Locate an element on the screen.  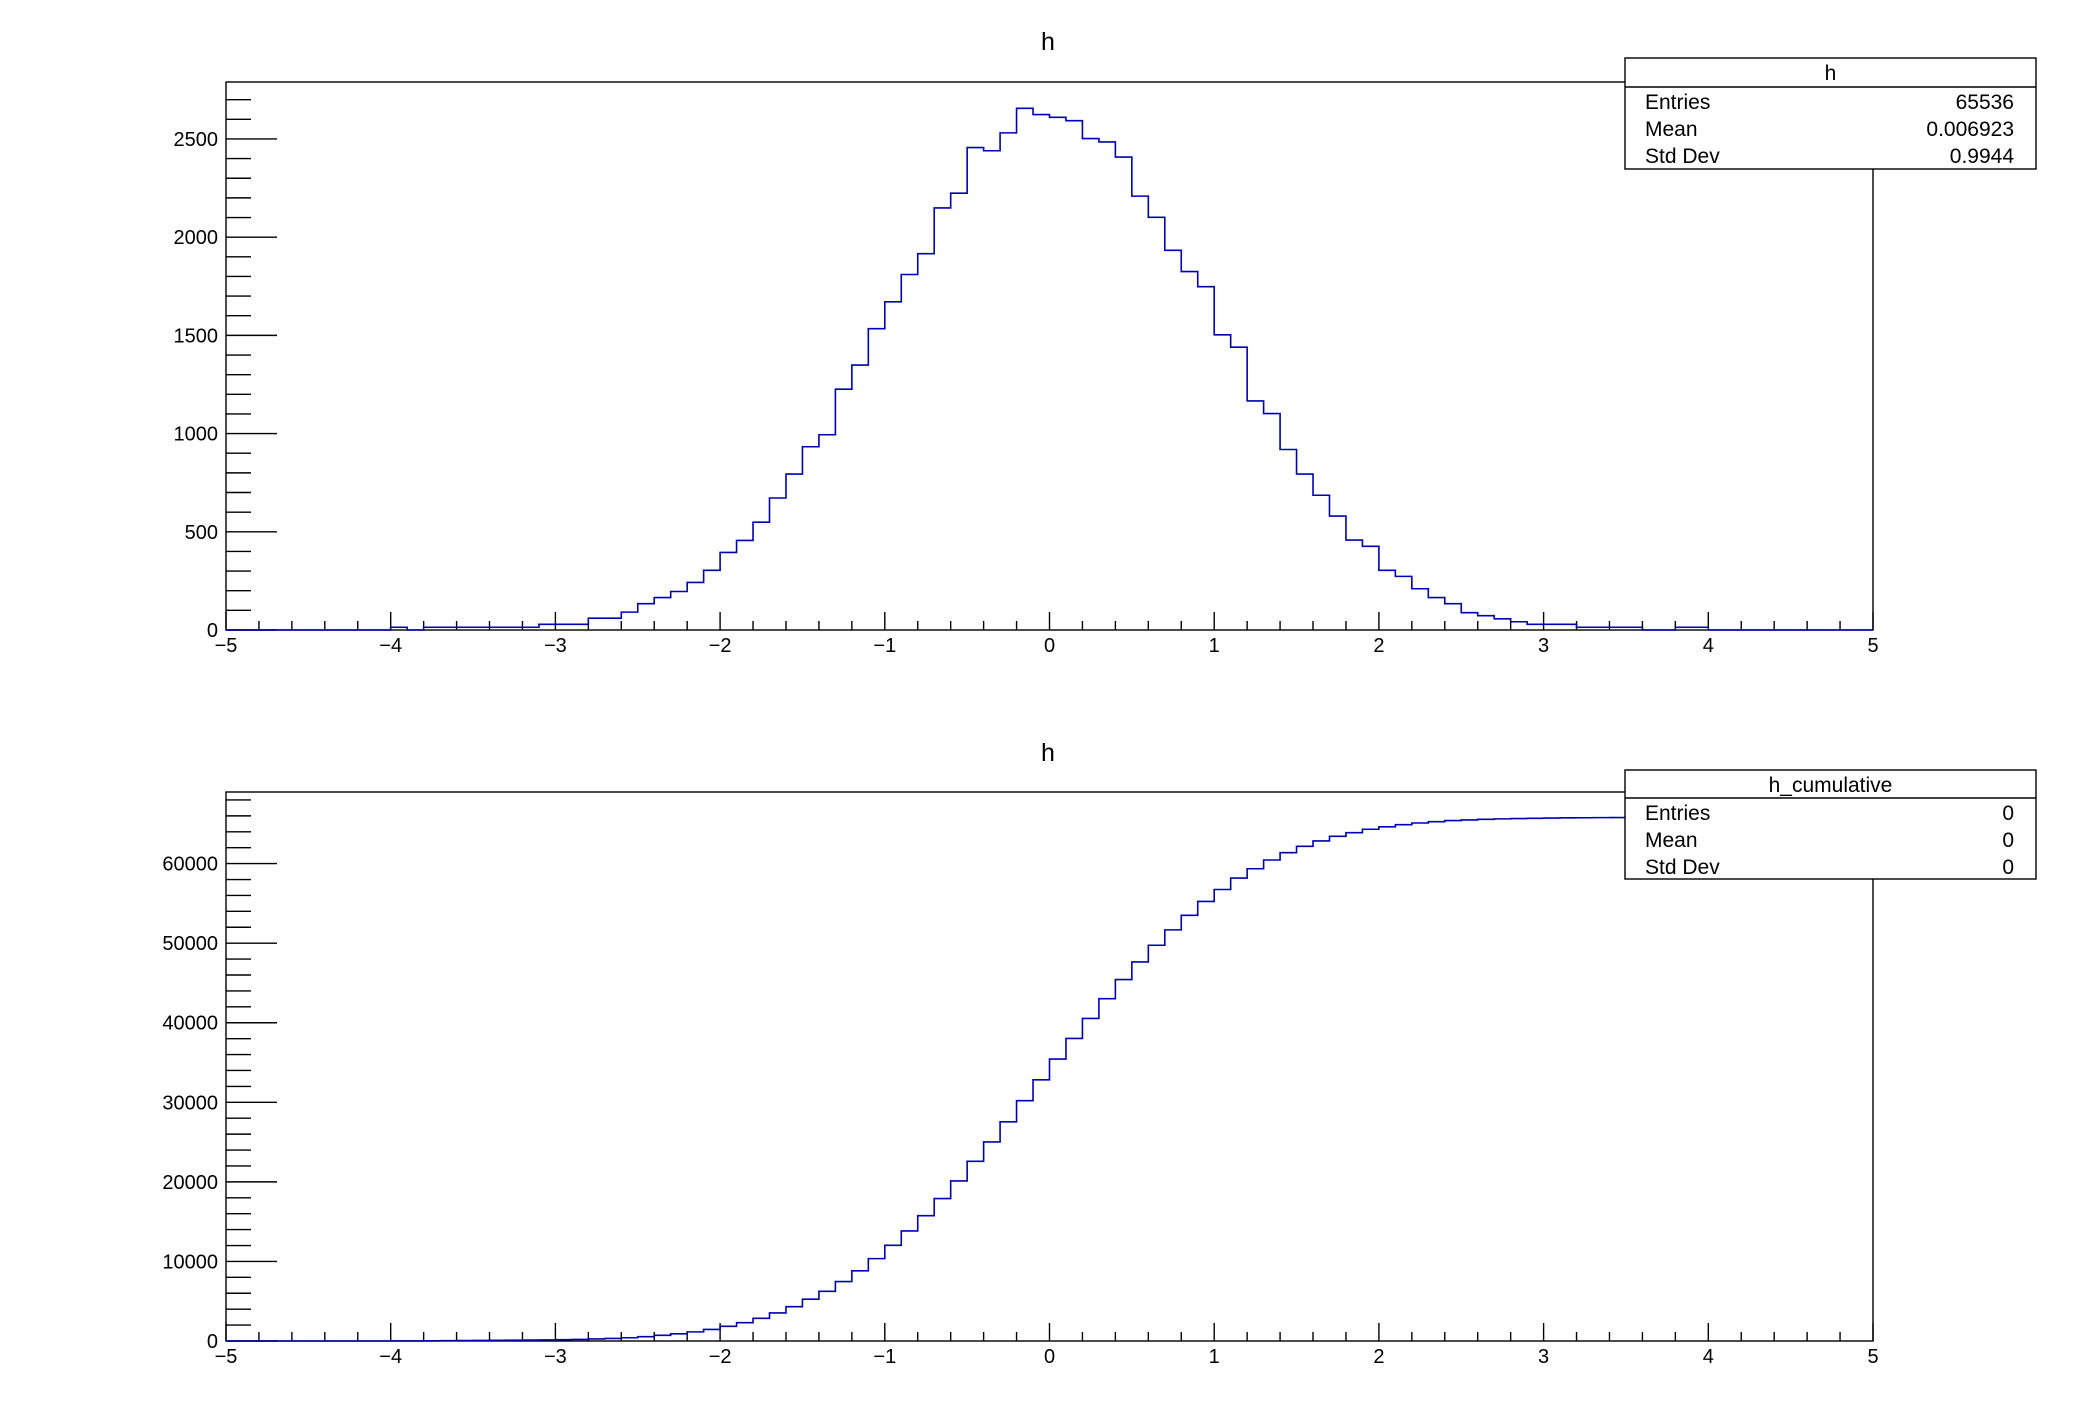
stats-box-title: h_cumulative is located at coordinates (1831, 785).